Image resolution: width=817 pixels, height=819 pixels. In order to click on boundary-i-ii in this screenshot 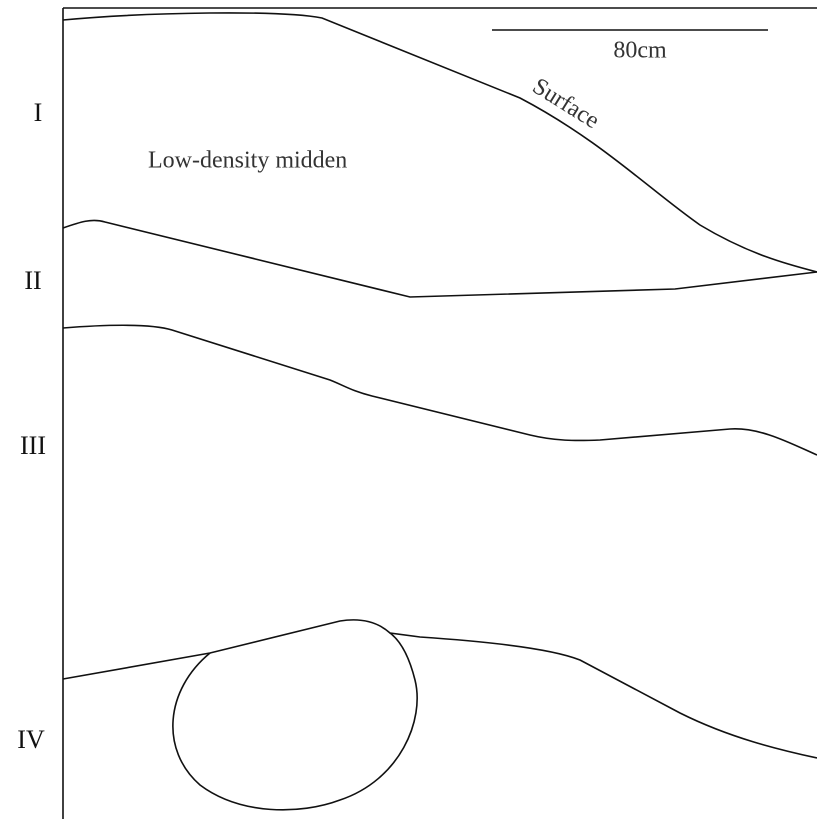, I will do `click(439, 258)`.